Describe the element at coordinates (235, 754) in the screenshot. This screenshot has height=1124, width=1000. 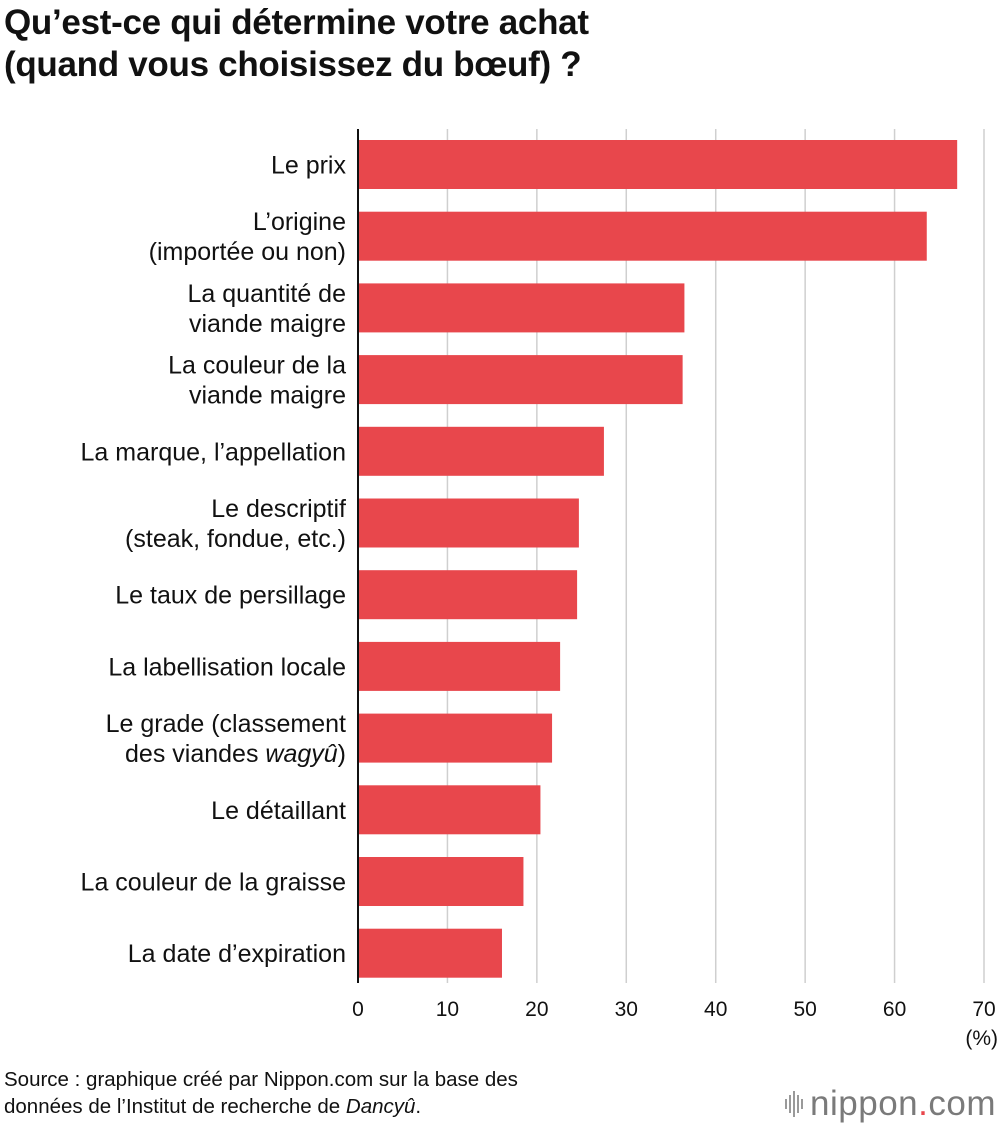
I see `category-label: des viandes wagyû)` at that location.